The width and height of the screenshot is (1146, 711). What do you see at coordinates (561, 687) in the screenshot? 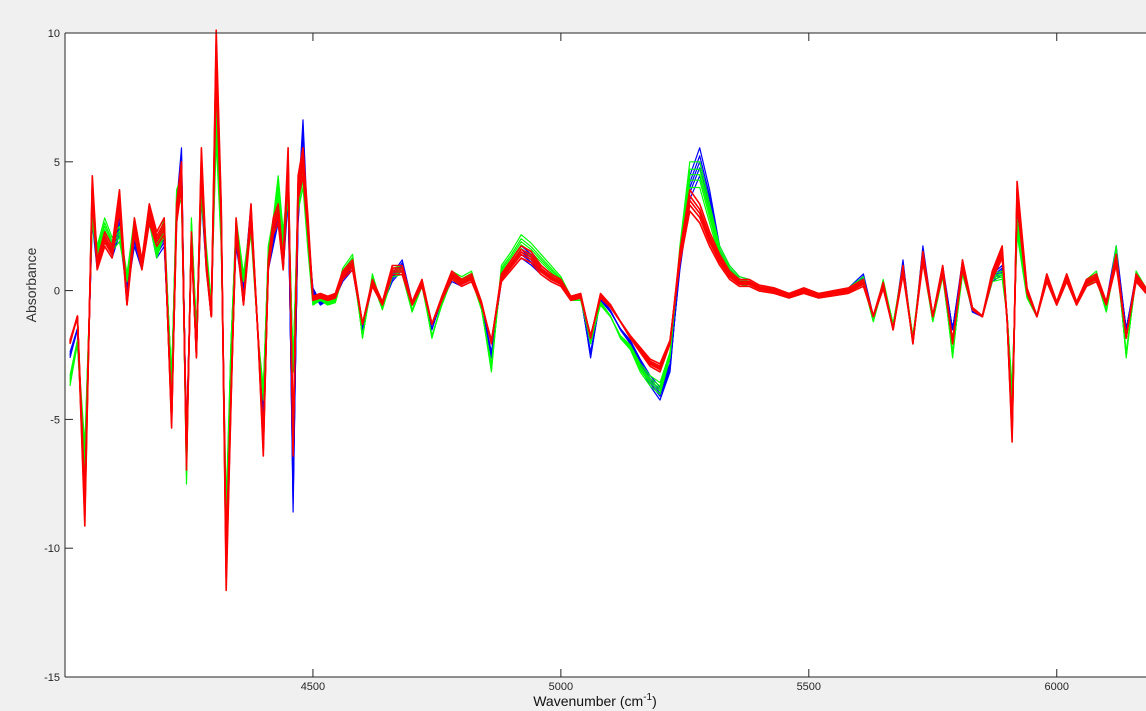
I see `x-tick-label: 5000` at bounding box center [561, 687].